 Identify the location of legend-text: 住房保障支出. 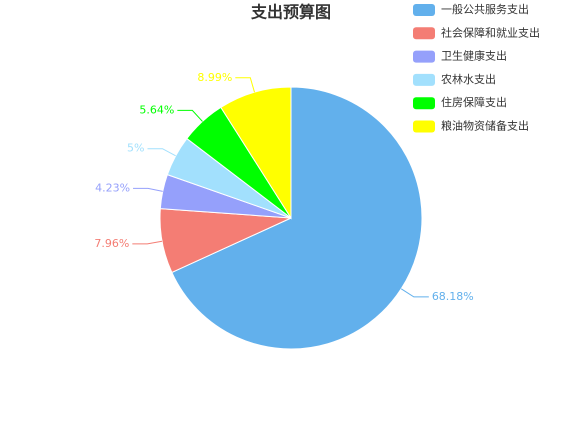
(474, 102).